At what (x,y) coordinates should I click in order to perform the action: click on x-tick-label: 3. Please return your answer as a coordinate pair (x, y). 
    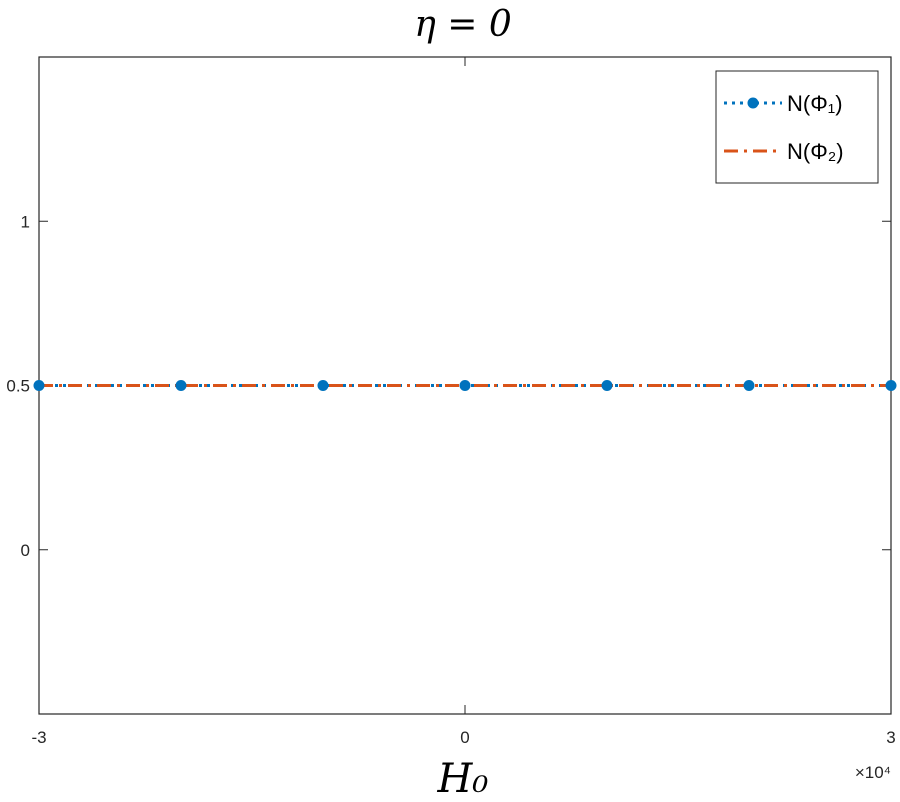
    Looking at the image, I should click on (890, 737).